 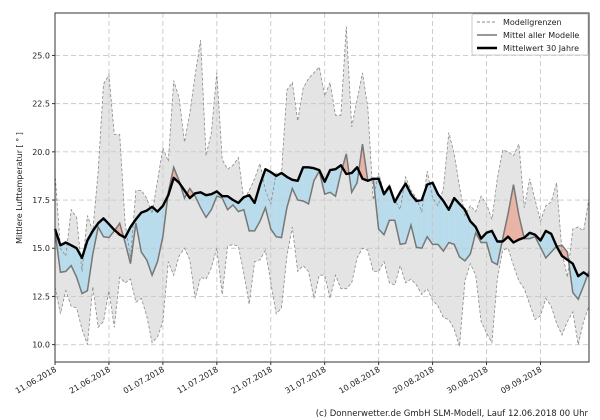 I want to click on x-tick-label: 21.07.2018, so click(x=252, y=380).